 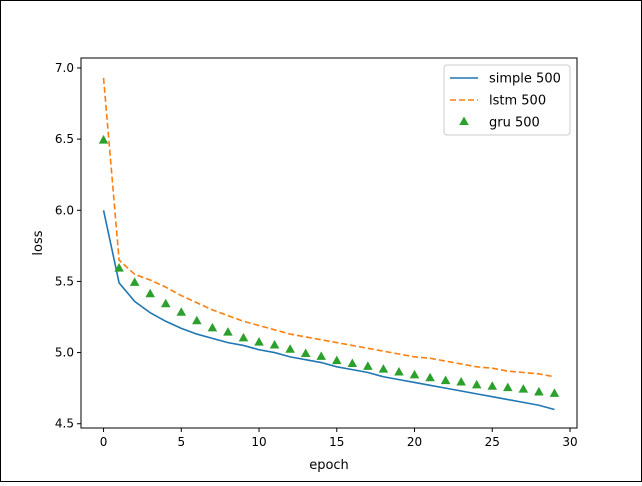 What do you see at coordinates (414, 442) in the screenshot?
I see `x-tick-label: 20` at bounding box center [414, 442].